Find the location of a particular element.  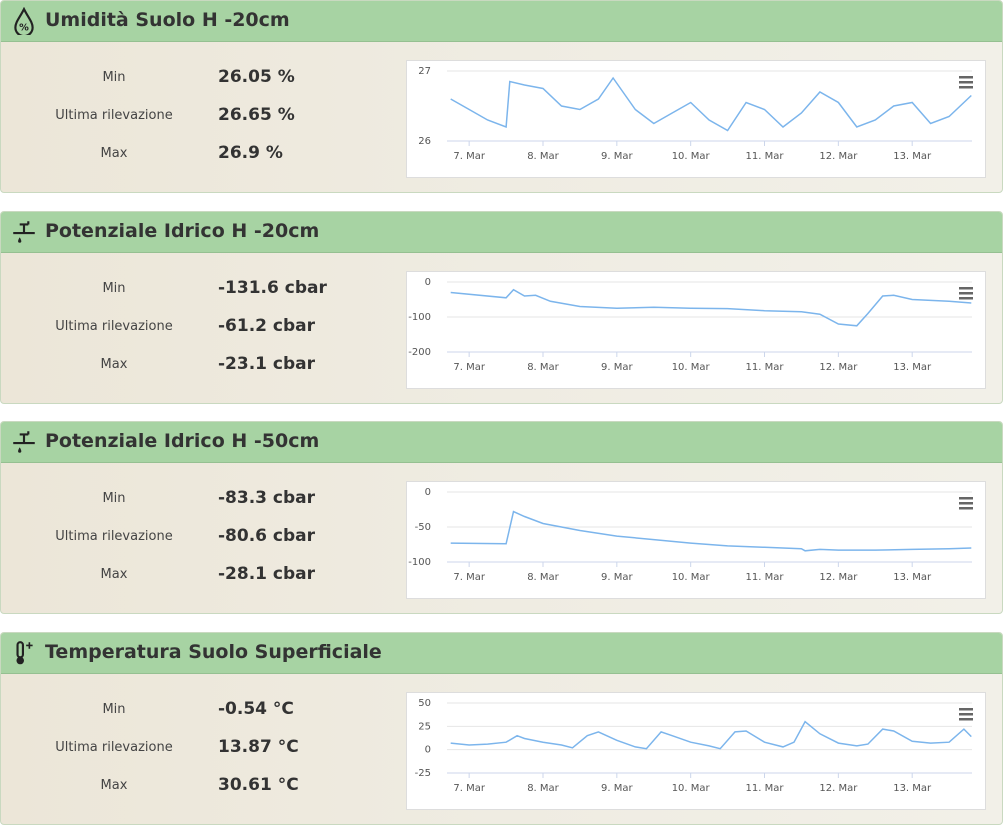

panel-header: Temperatura Suolo Superficiale is located at coordinates (501, 653).